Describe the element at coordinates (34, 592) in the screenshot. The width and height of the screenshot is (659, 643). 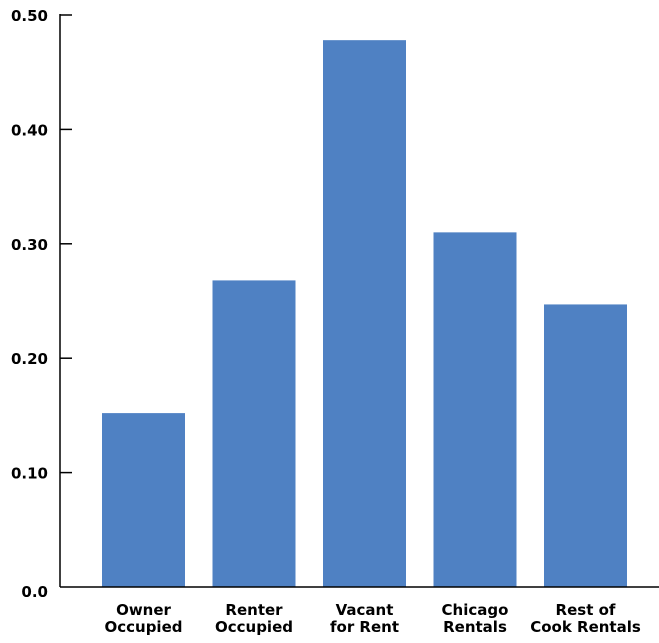
I see `y-tick-label: 0.0` at that location.